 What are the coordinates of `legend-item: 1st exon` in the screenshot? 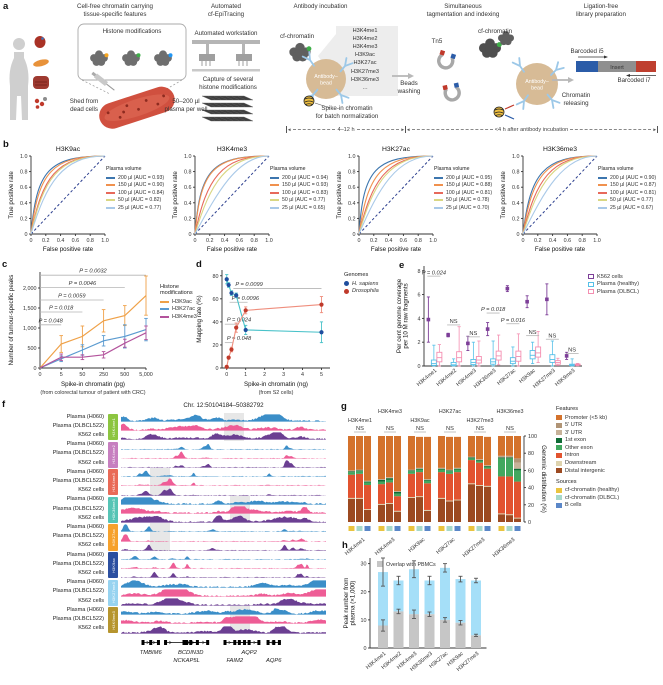 It's located at (609, 440).